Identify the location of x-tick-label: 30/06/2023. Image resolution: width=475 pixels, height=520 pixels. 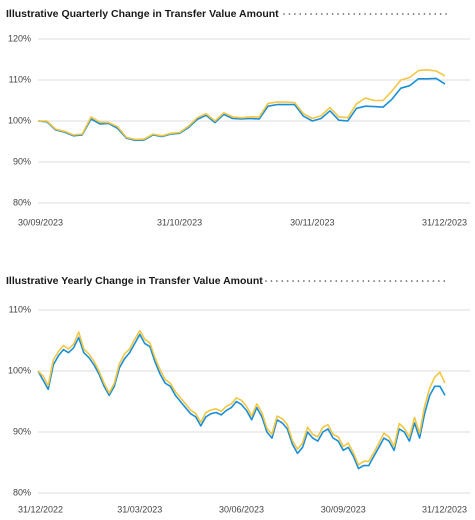
(241, 509).